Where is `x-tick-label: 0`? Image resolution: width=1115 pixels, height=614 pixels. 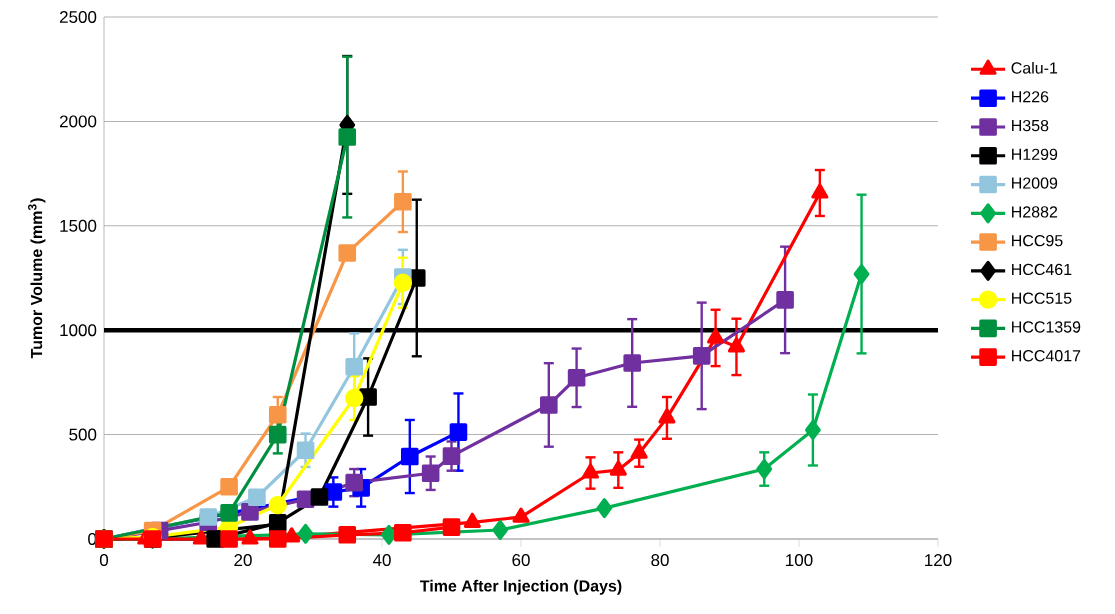
x-tick-label: 0 is located at coordinates (104, 560).